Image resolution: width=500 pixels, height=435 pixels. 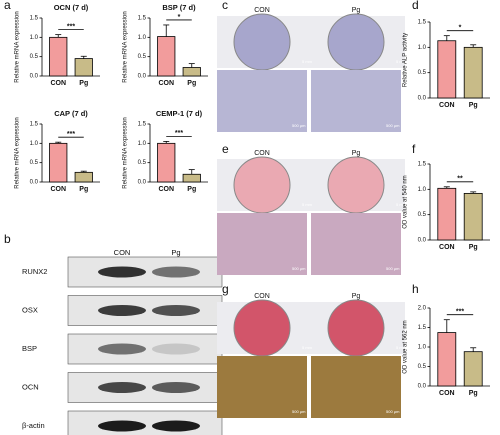 What do you see at coordinates (225, 289) in the screenshot?
I see `panel-letter: g` at bounding box center [225, 289].